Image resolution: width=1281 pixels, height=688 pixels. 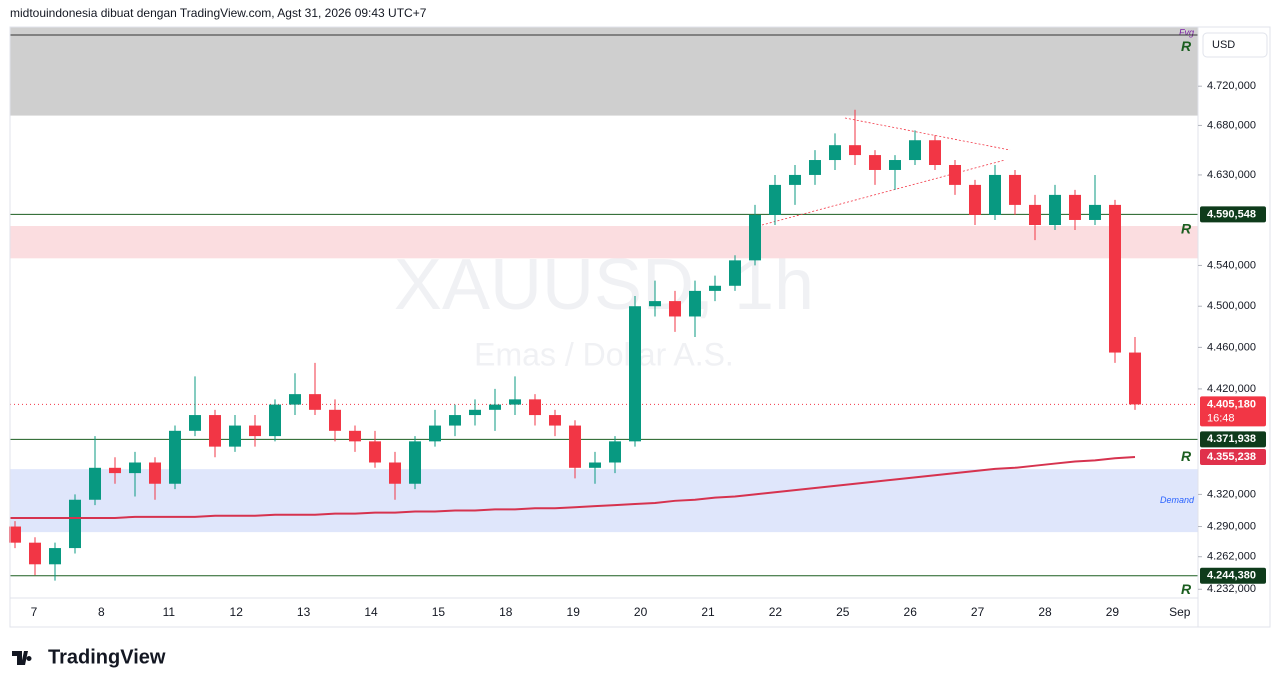 I want to click on price-label: 4.371,938, so click(x=1231, y=439).